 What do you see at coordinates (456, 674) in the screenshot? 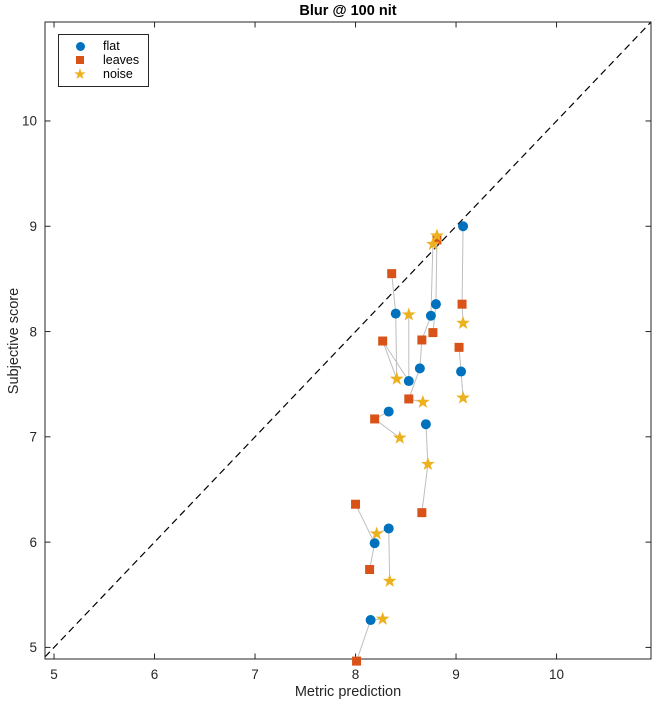
I see `x-tick-label: 9` at bounding box center [456, 674].